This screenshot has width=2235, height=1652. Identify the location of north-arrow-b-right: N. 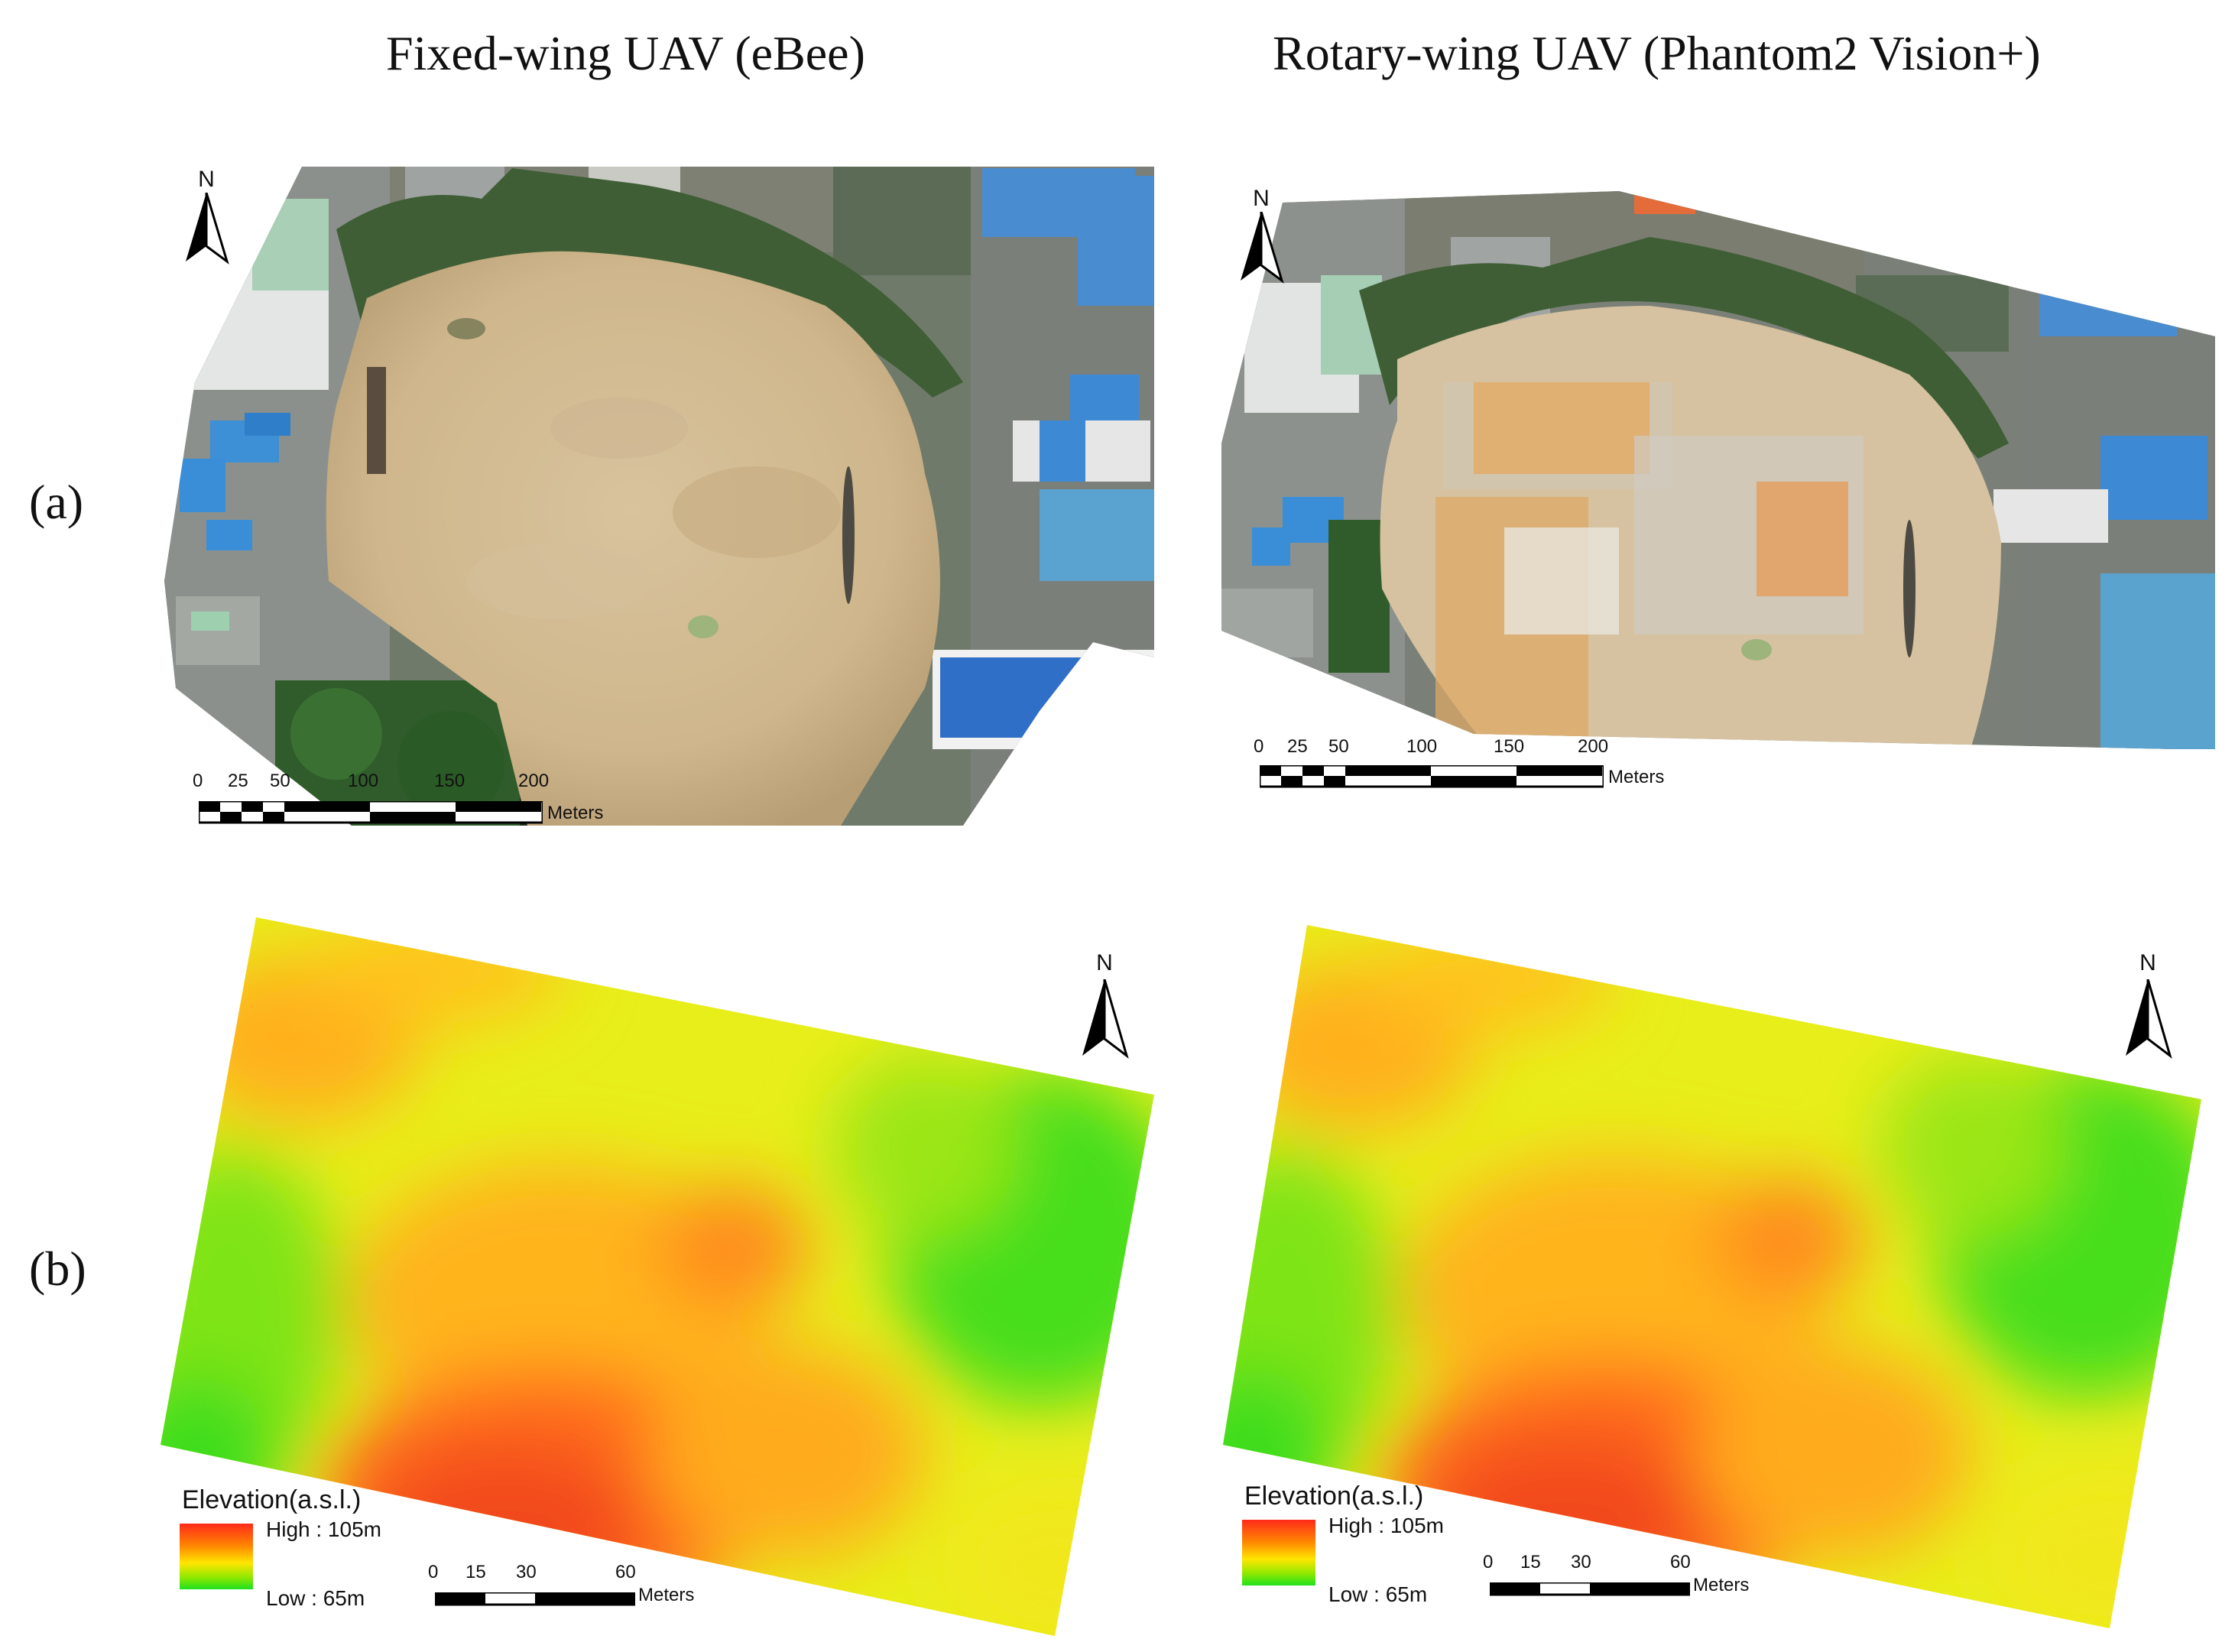
(2148, 1009).